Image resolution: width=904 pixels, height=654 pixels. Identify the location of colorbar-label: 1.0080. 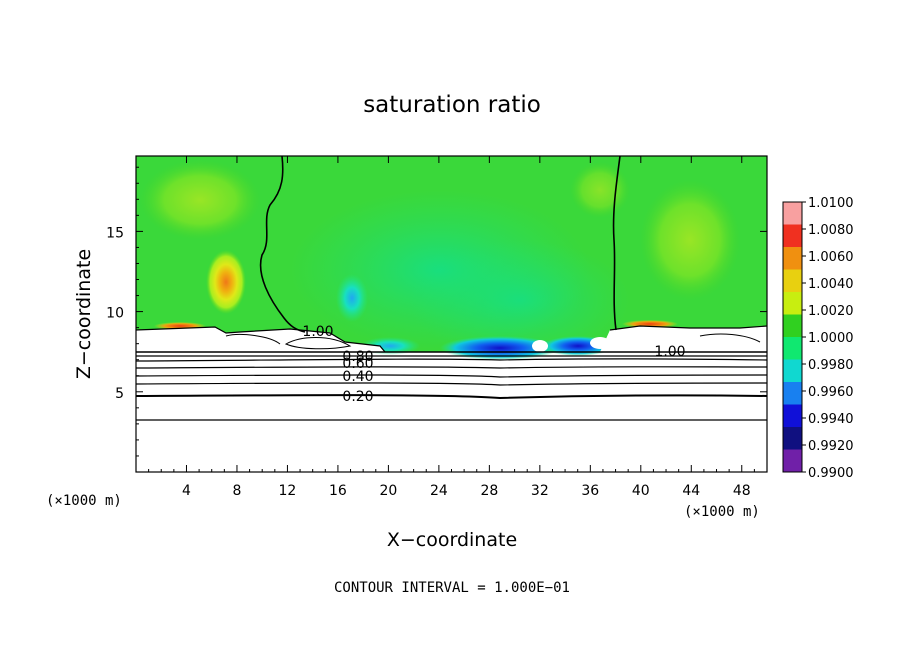
(831, 230).